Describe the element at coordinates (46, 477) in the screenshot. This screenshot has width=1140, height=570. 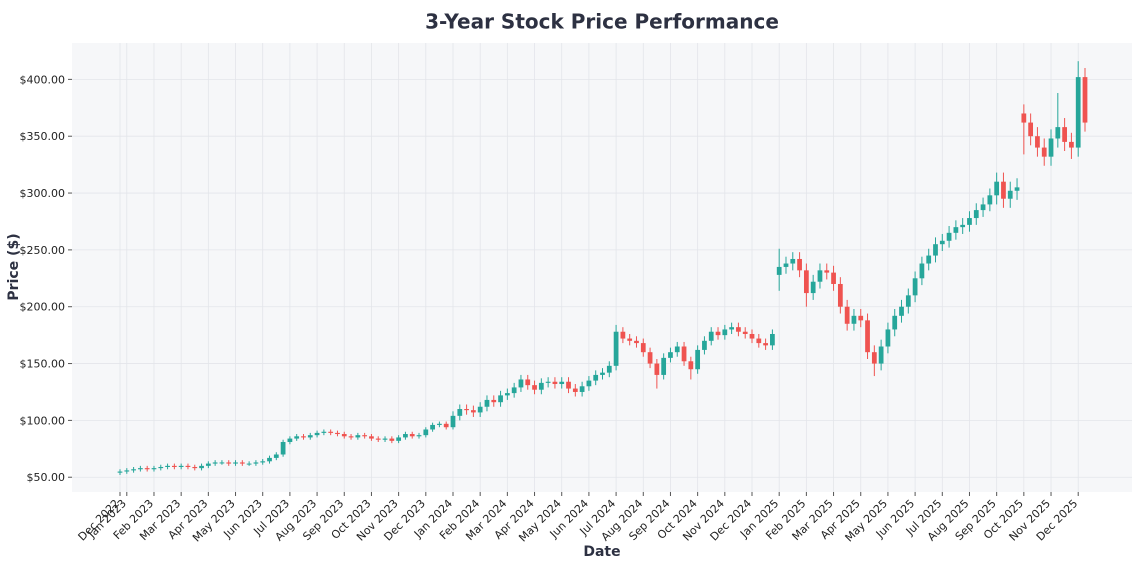
I see `y-tick-label: $50.00` at that location.